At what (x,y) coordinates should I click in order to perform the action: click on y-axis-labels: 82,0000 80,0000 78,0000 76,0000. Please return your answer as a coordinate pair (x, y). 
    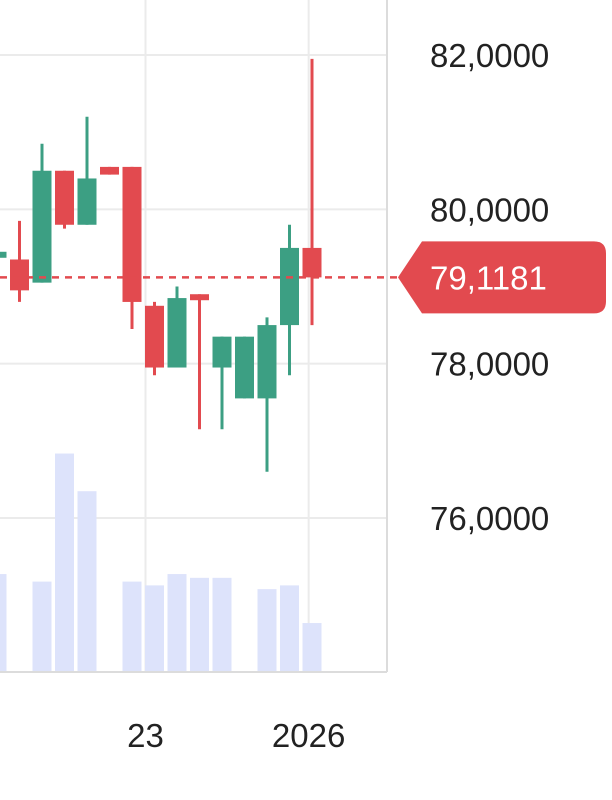
    Looking at the image, I should click on (489, 287).